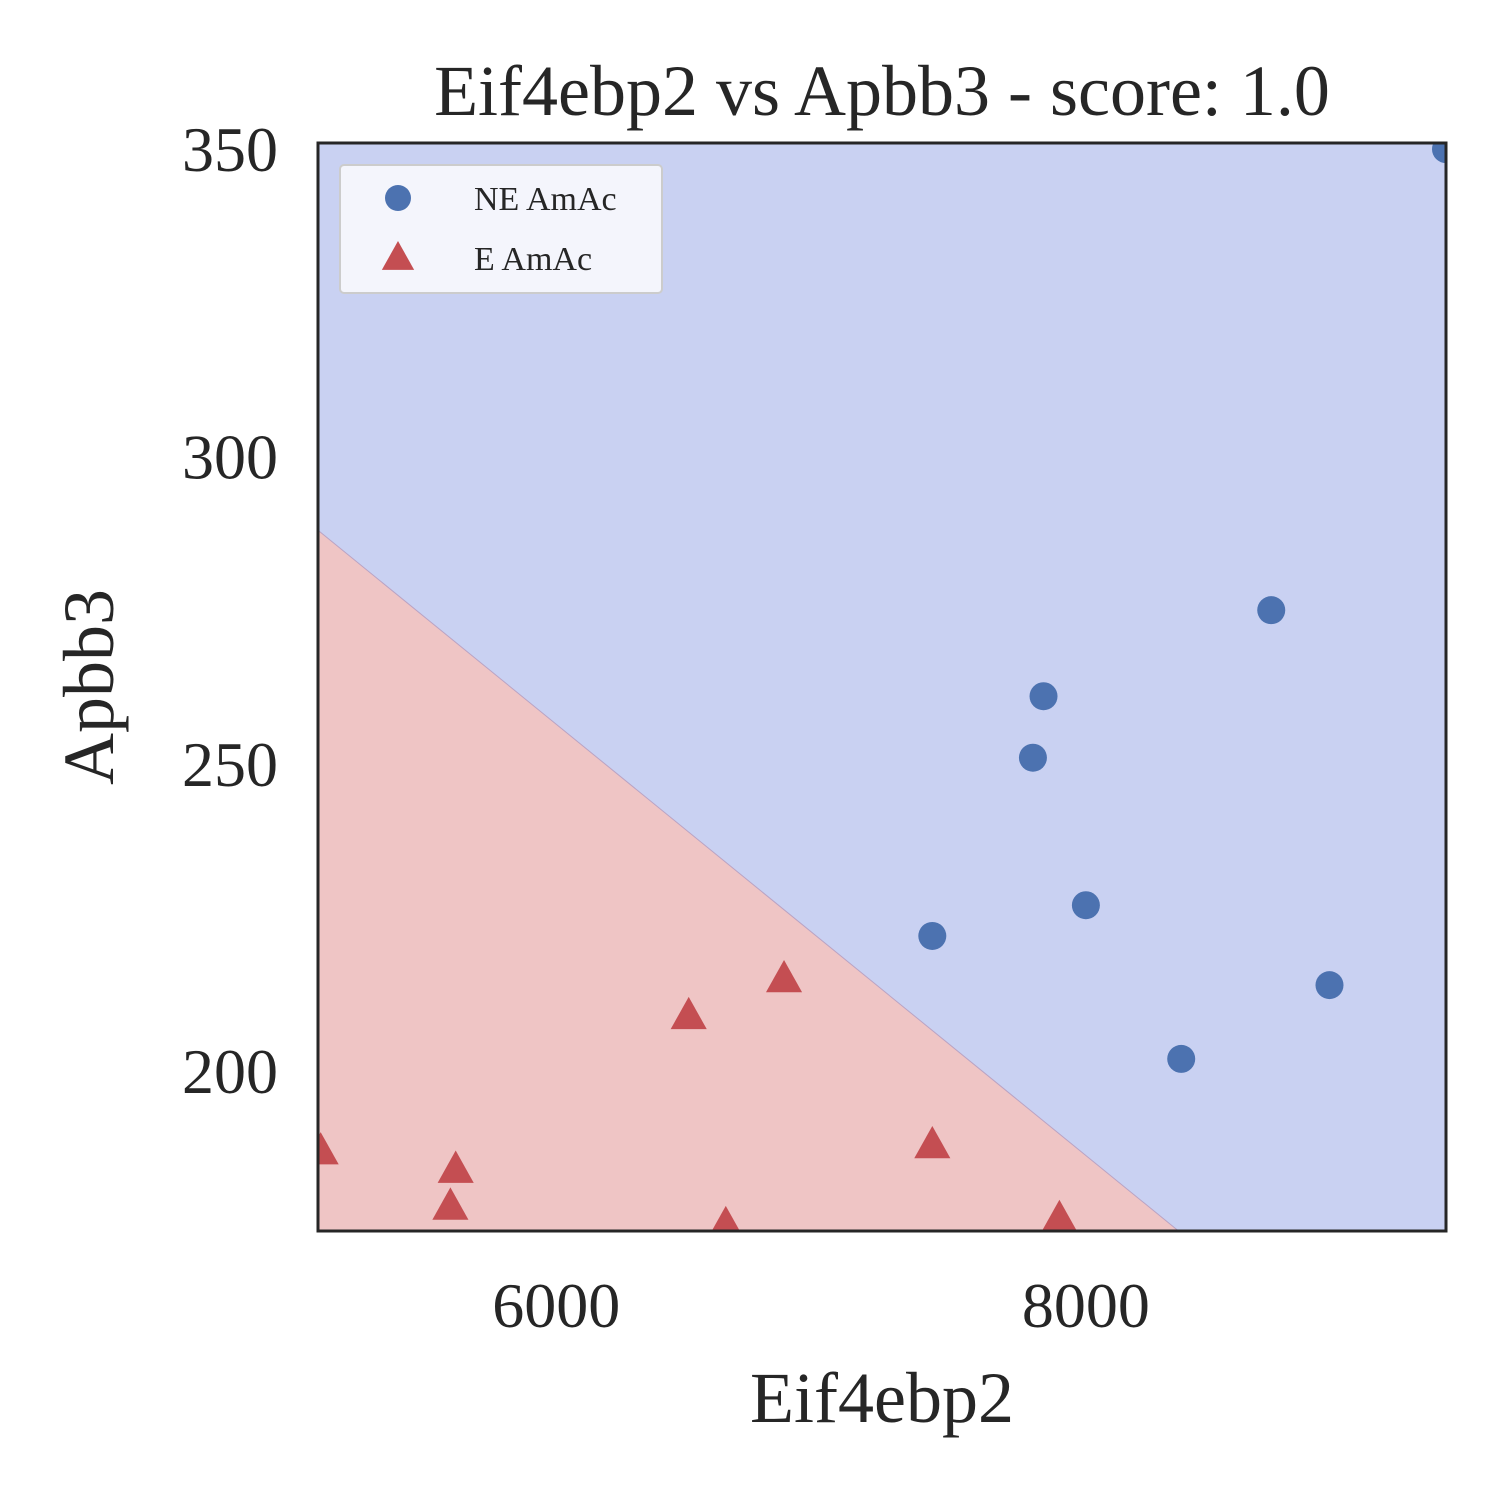  I want to click on legend-marker-e-amac, so click(398, 255).